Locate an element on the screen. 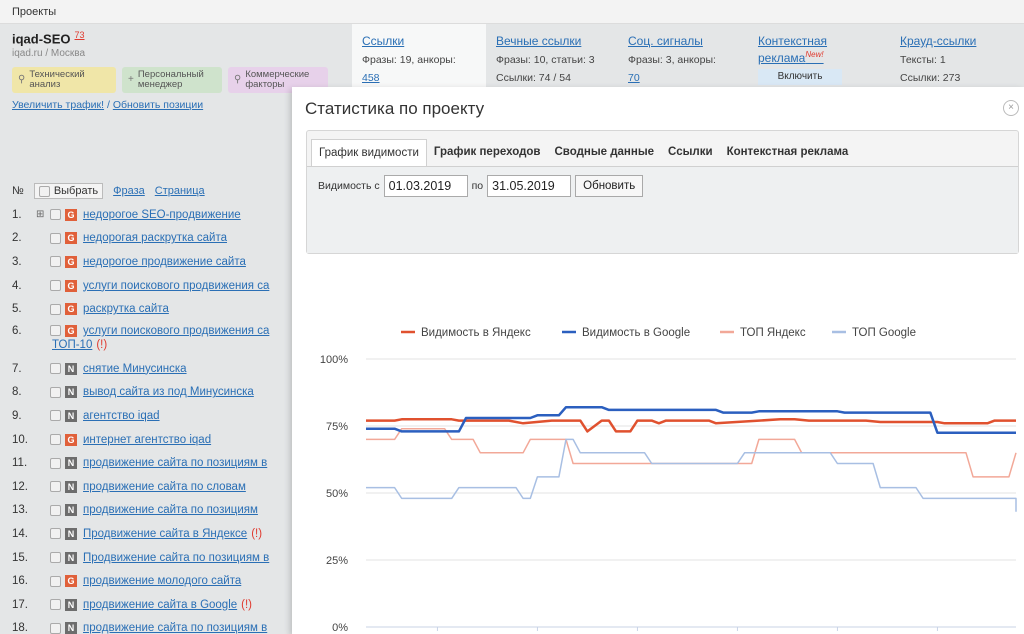 The width and height of the screenshot is (1024, 634). links-title: Ссылки is located at coordinates (383, 41).